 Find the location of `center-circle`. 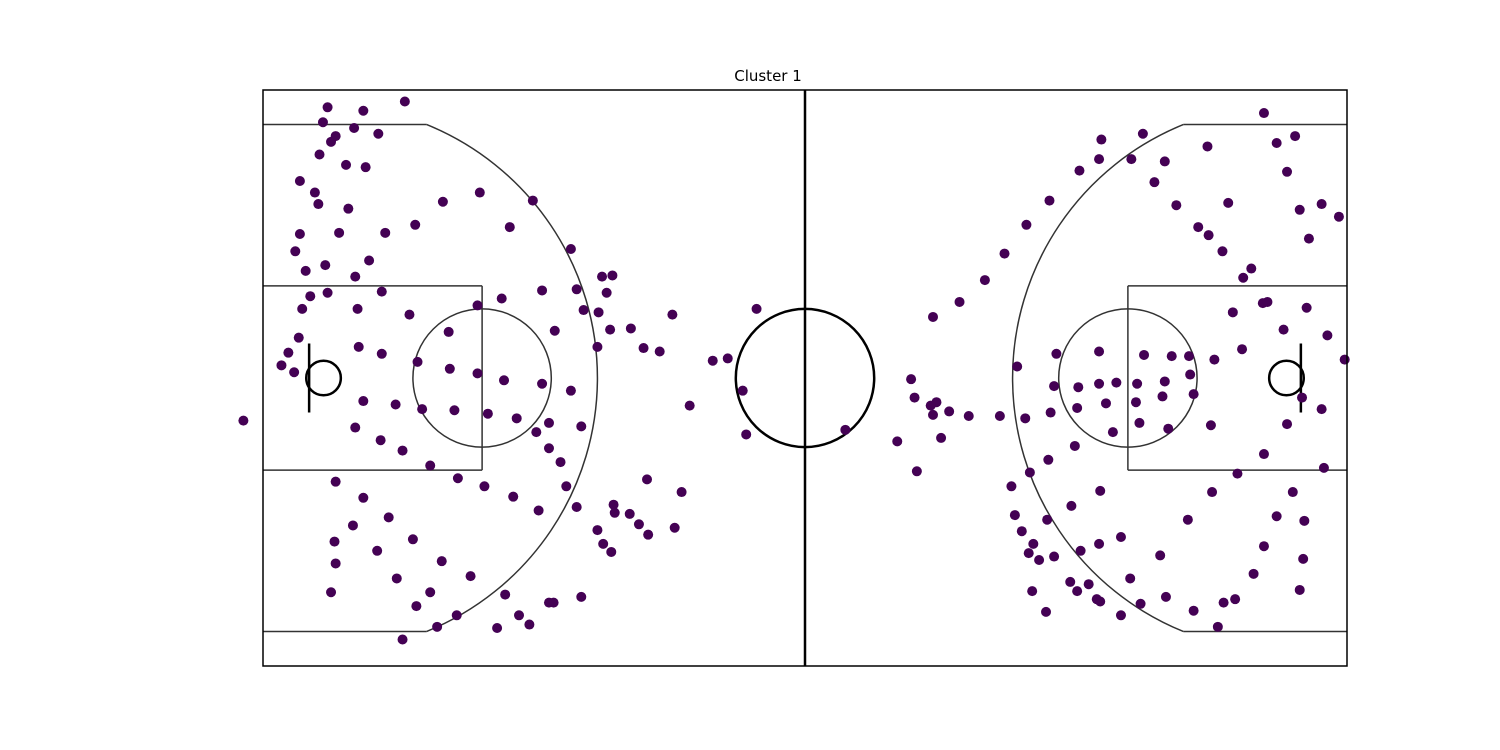

center-circle is located at coordinates (805, 378).